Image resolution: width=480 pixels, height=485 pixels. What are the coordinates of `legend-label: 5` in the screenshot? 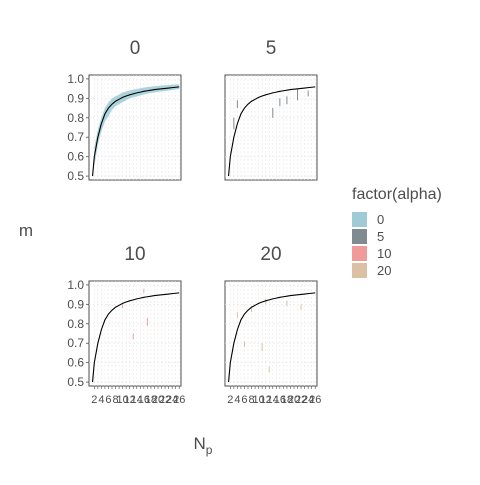 It's located at (380, 236).